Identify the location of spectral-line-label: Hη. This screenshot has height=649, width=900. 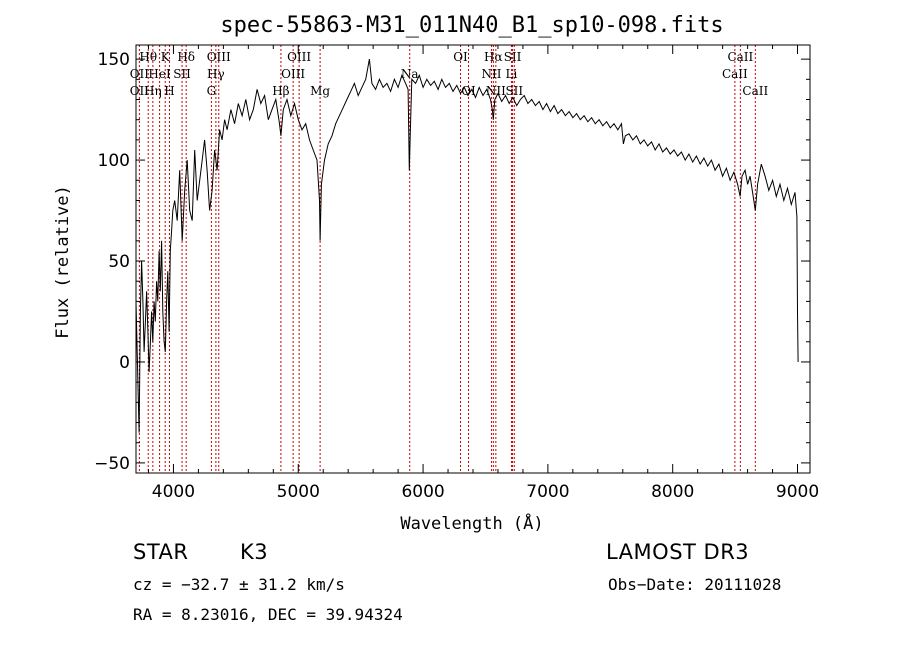
(153, 91).